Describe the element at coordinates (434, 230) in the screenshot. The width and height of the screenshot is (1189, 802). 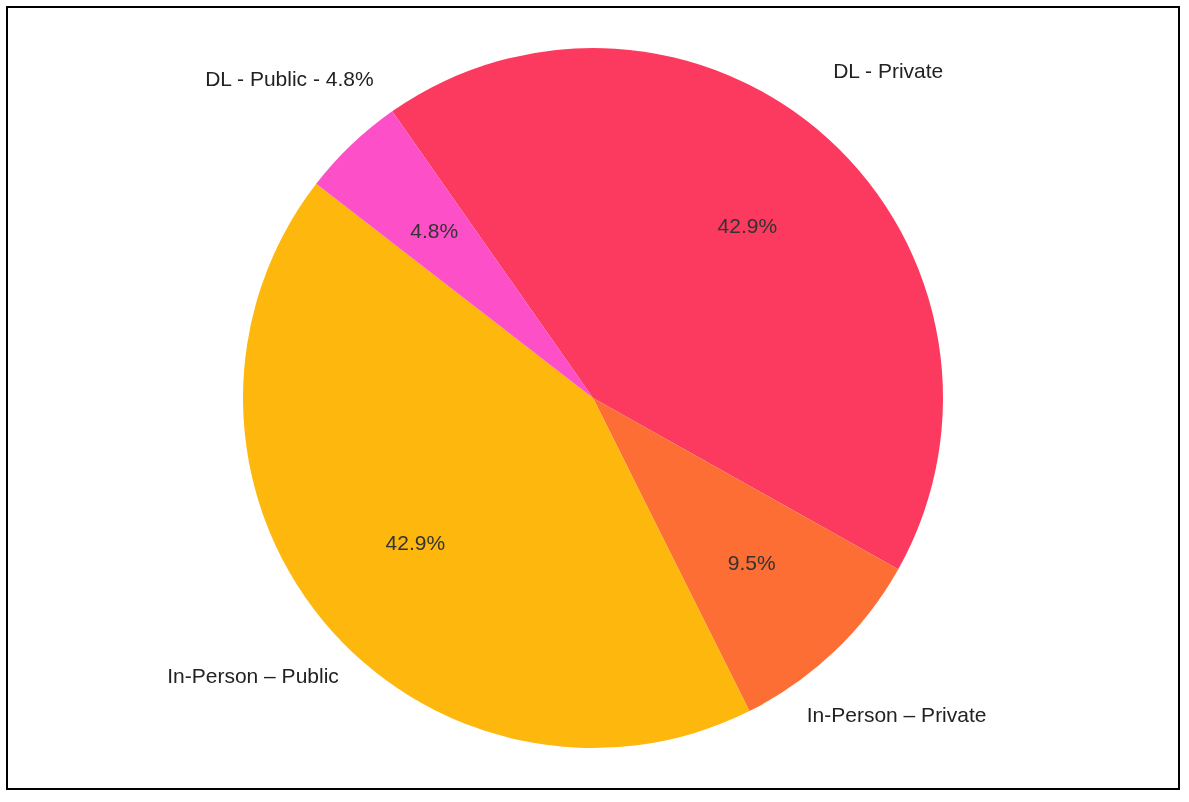
I see `data-label: 4.8%` at that location.